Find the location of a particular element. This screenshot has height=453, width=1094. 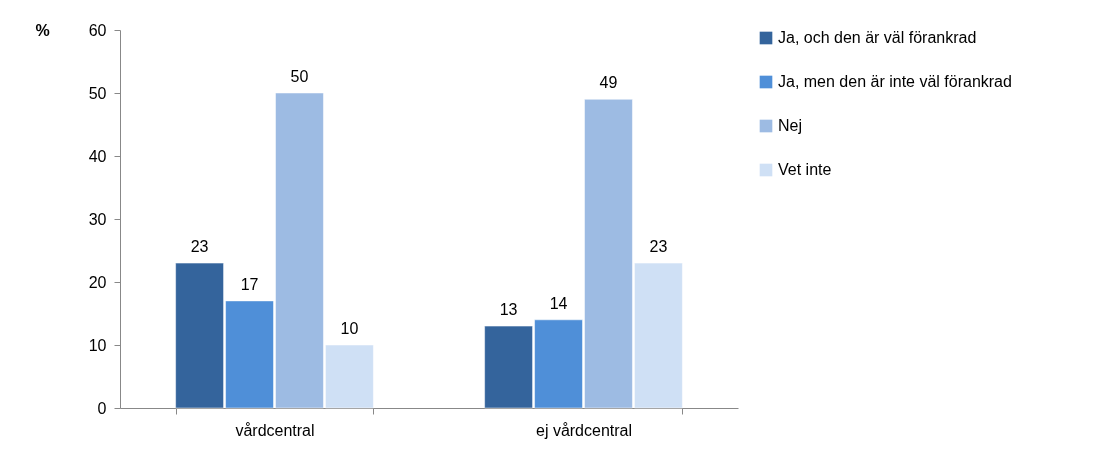

y-tick-label: 20 is located at coordinates (97, 282).